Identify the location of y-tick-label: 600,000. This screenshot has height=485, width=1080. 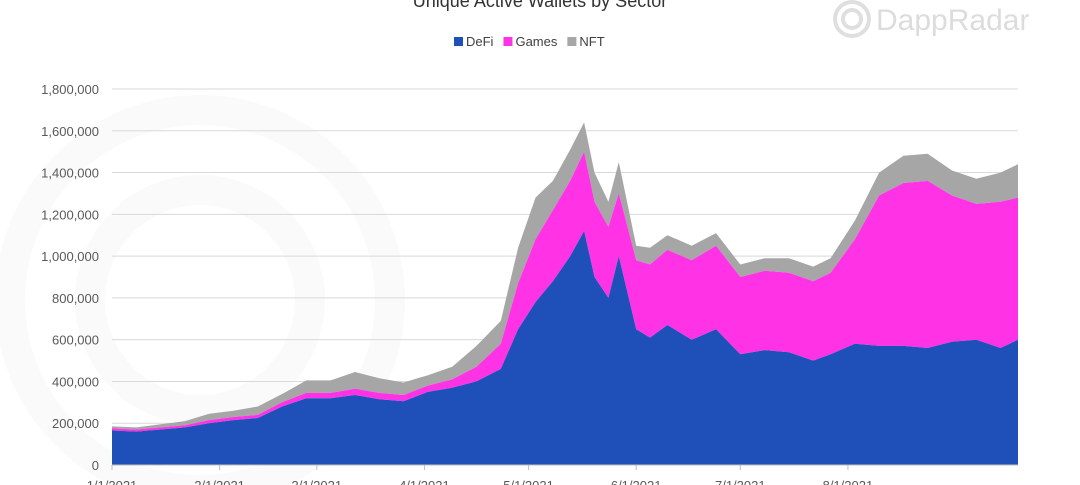
(75, 340).